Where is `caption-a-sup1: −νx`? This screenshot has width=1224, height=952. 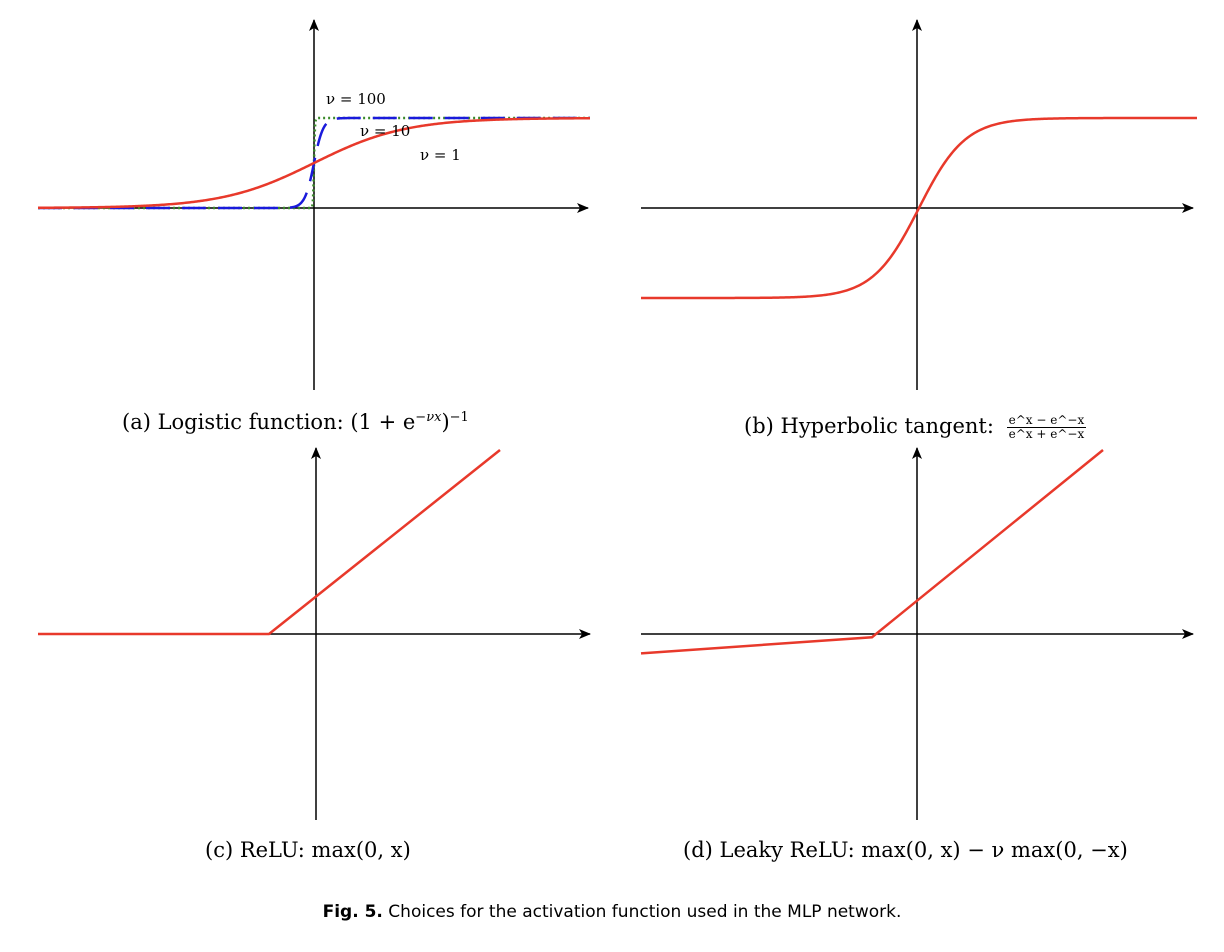
caption-a-sup1: −νx is located at coordinates (428, 417).